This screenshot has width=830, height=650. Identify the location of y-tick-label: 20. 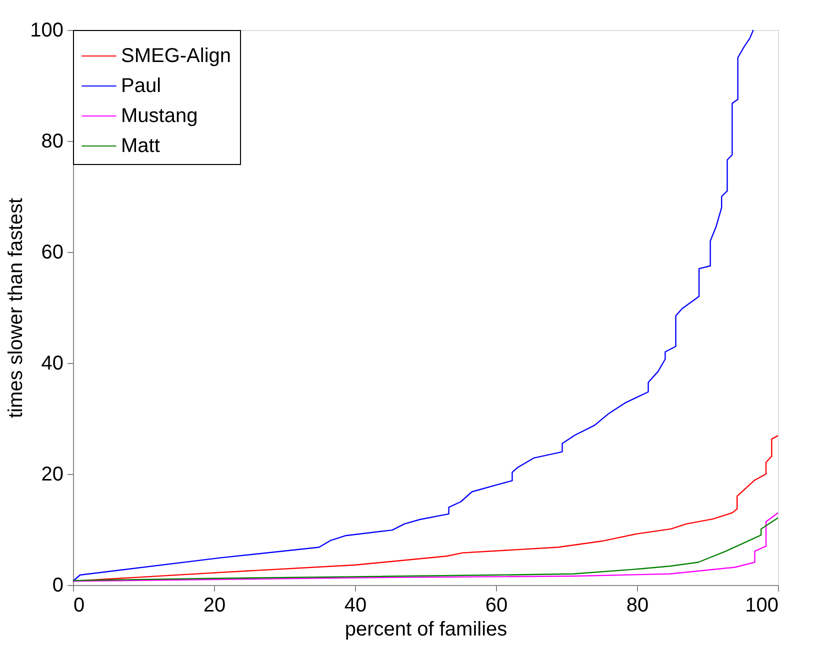
(52, 475).